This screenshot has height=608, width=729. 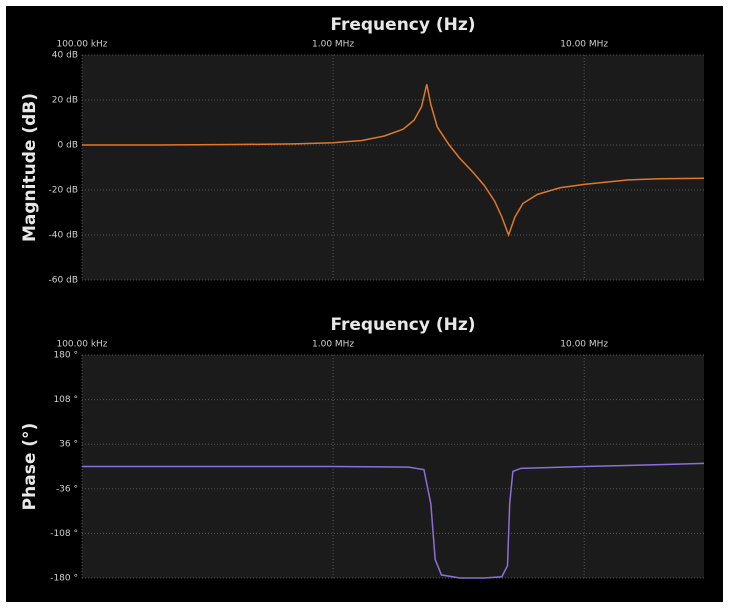 I want to click on y-tick-label: 108 °, so click(x=65, y=400).